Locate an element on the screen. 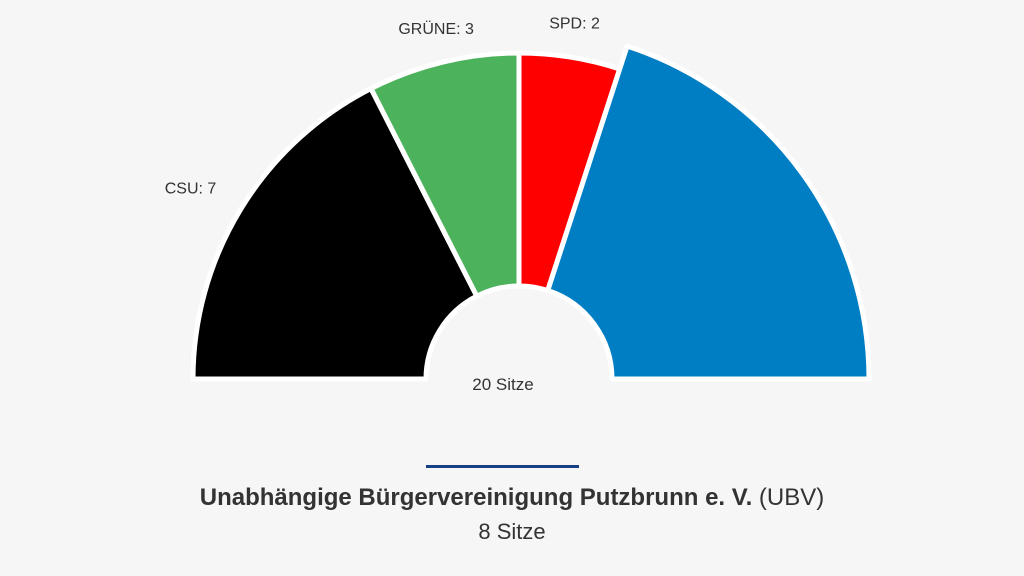  segment-label-grüne: GRÜNE: 3 is located at coordinates (436, 29).